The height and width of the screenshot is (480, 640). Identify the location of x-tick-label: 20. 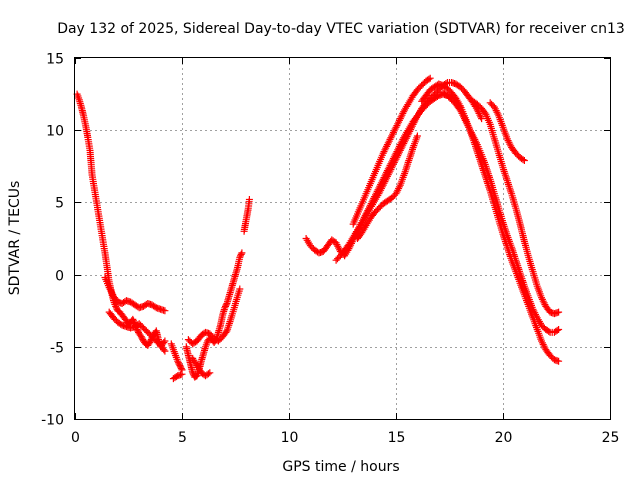
(504, 438).